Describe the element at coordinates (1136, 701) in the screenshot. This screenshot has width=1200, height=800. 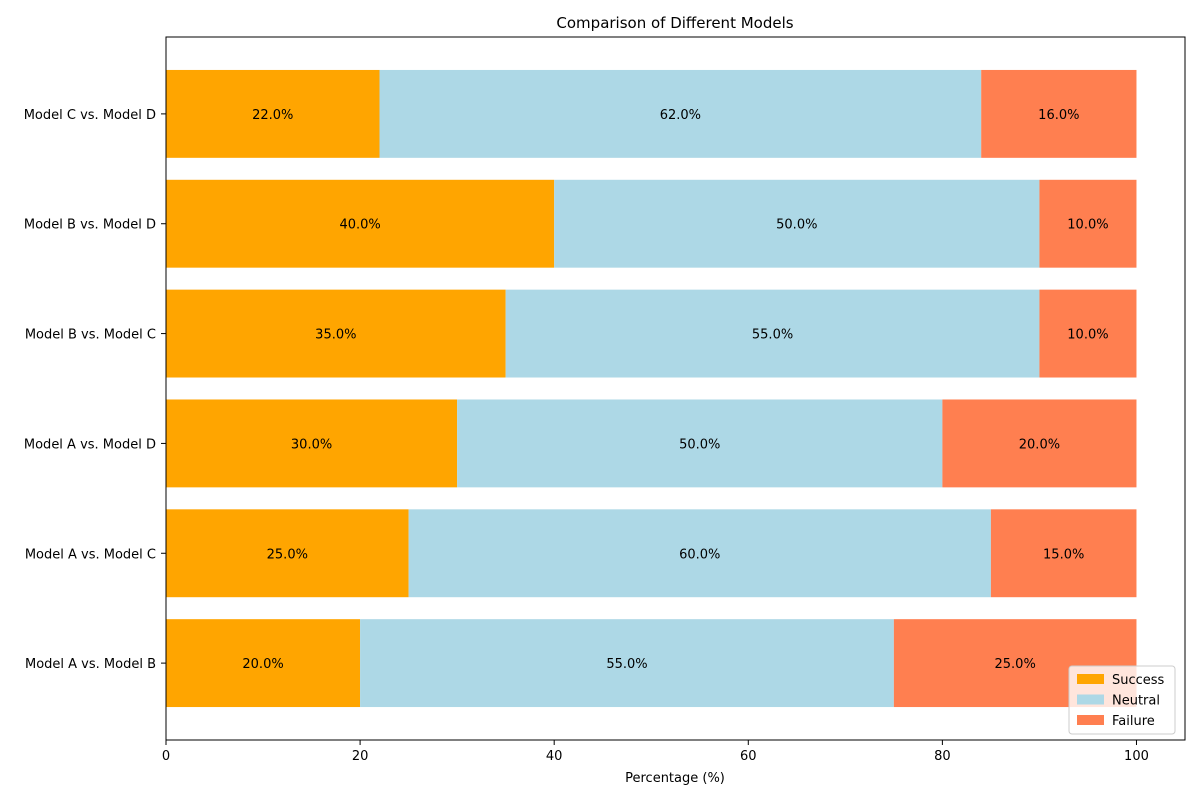
I see `legend-label-neutral: Neutral` at that location.